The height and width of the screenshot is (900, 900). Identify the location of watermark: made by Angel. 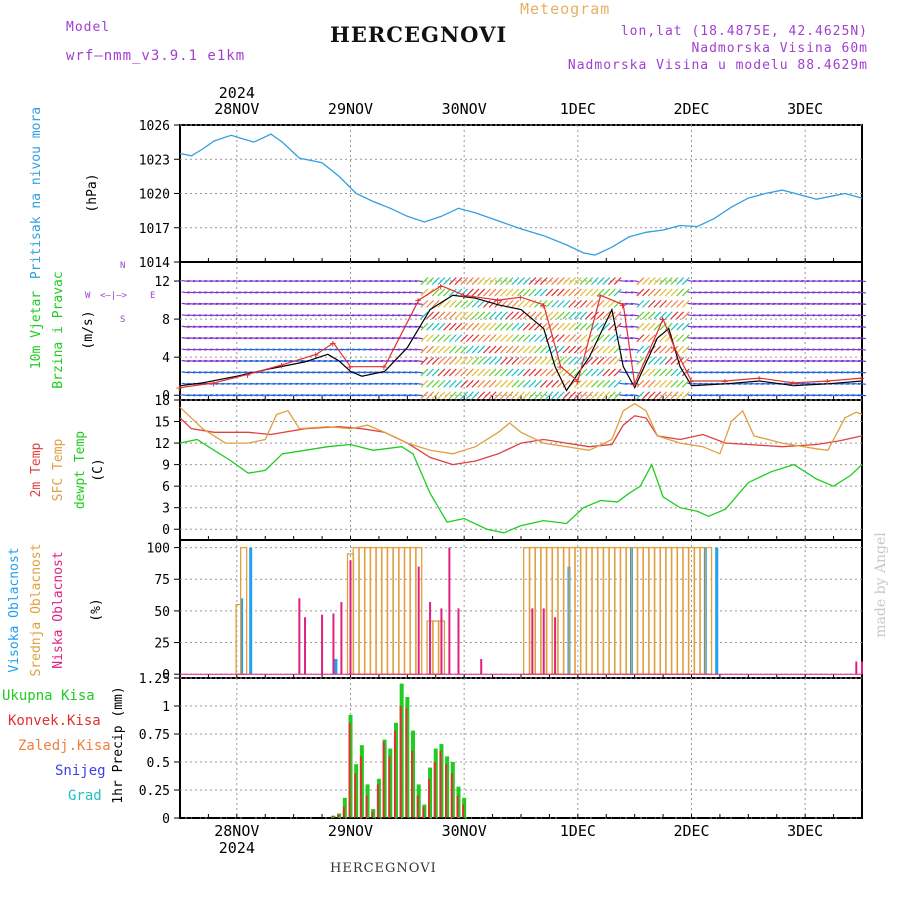
(881, 585).